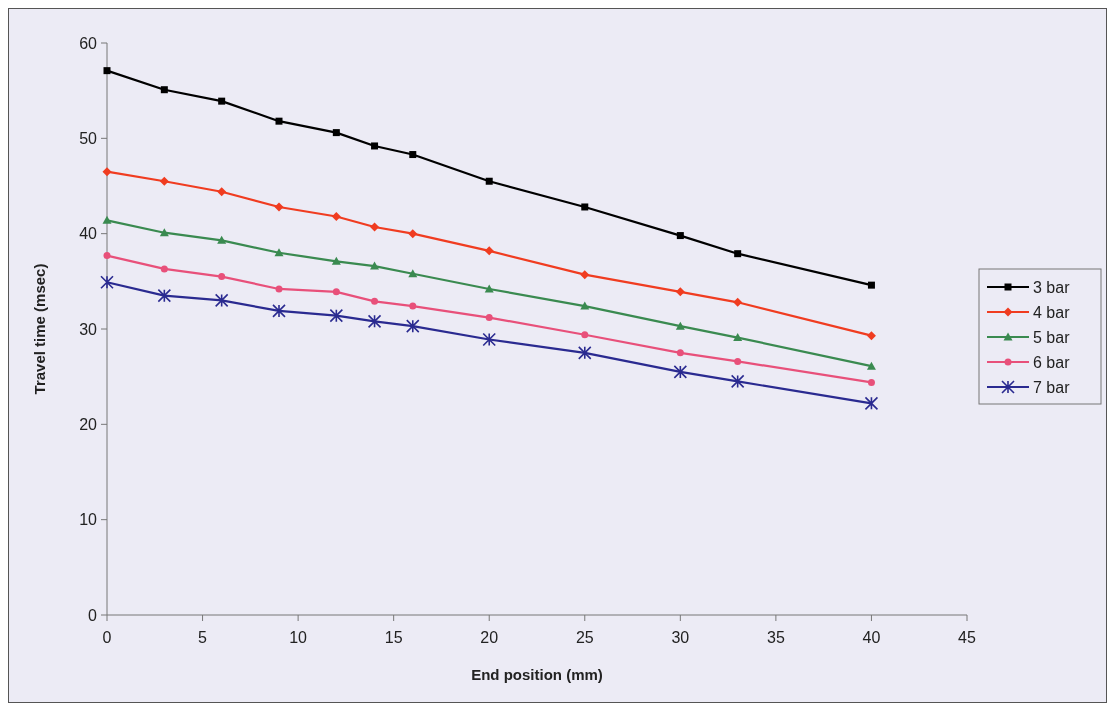 Image resolution: width=1115 pixels, height=711 pixels. I want to click on y-tick-label: 60, so click(88, 43).